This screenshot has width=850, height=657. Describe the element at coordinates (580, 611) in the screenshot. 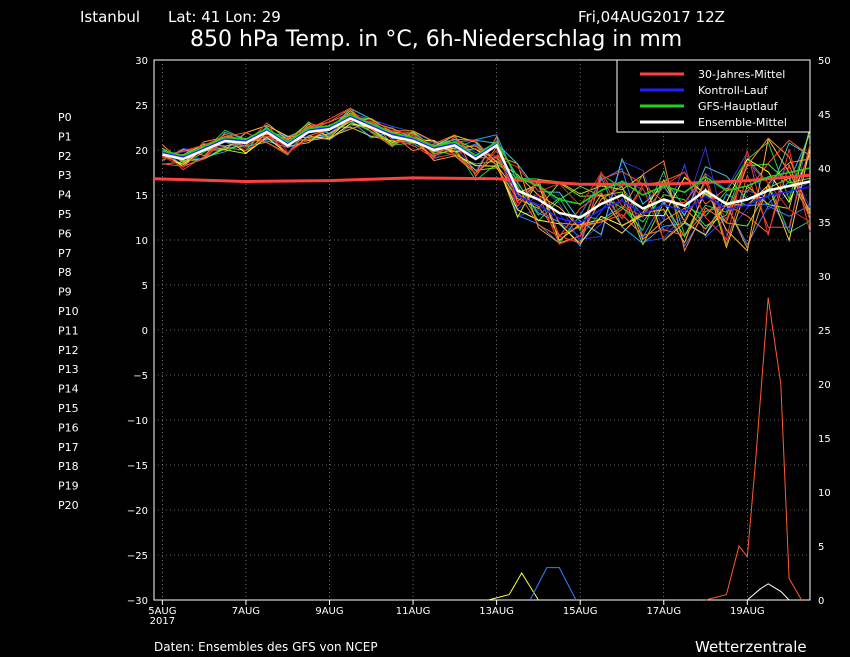

I see `x-tick-label: 15AUG` at that location.